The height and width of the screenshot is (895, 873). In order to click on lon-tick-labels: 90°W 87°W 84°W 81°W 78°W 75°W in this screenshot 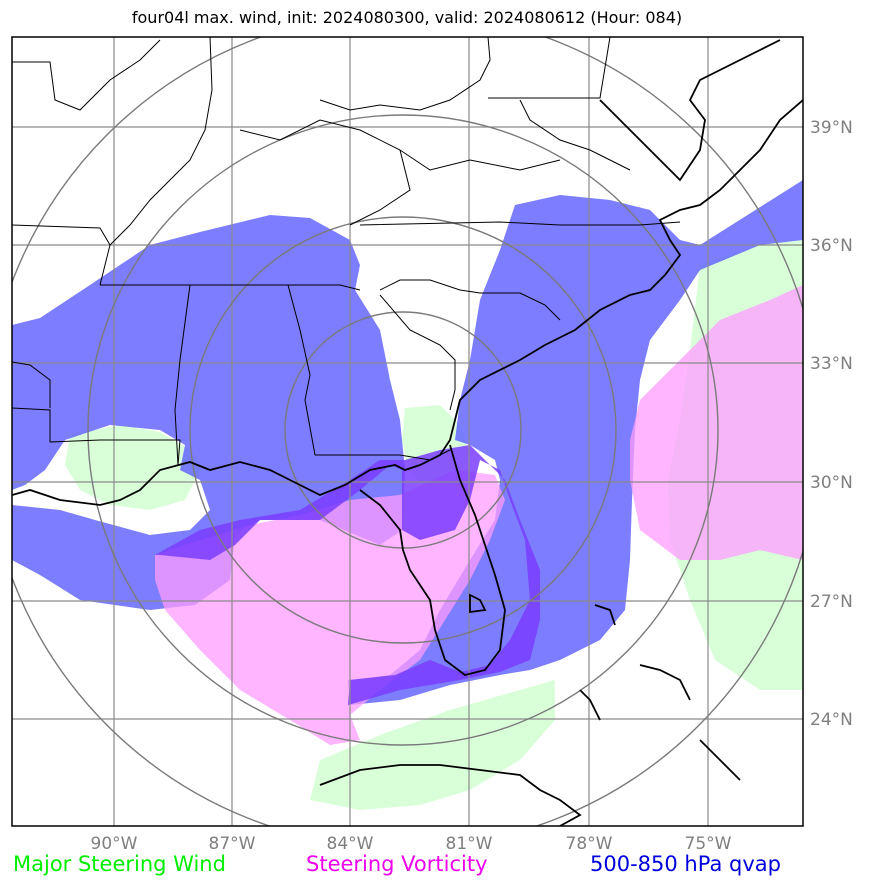, I will do `click(411, 844)`.